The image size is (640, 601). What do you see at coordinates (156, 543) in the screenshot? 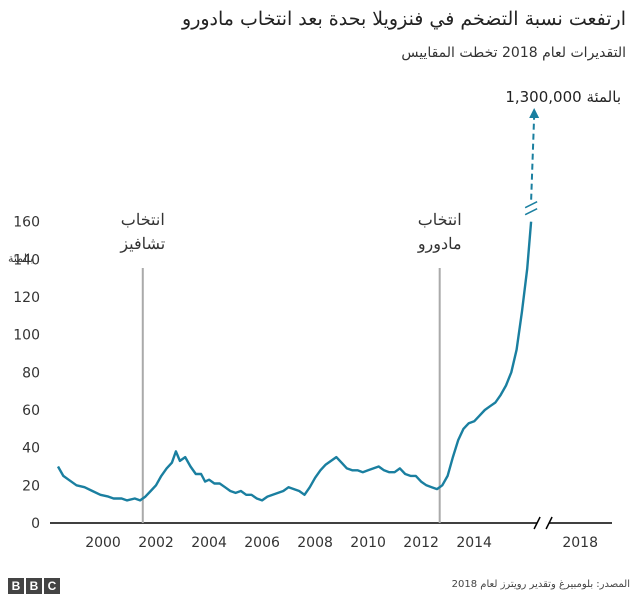
I see `x-tick-label: 2002` at bounding box center [156, 543].